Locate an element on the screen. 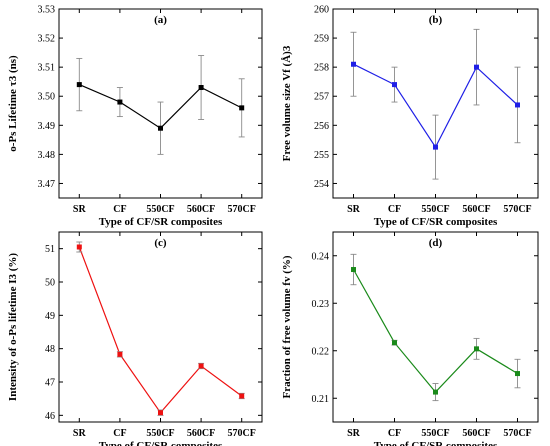 This screenshot has height=446, width=550. y-tick-label: 254 is located at coordinates (321, 184).